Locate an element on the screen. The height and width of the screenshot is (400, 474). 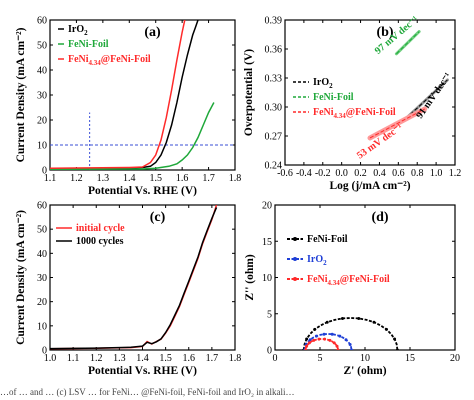
y-tick-label: 0.39 is located at coordinates (274, 21).